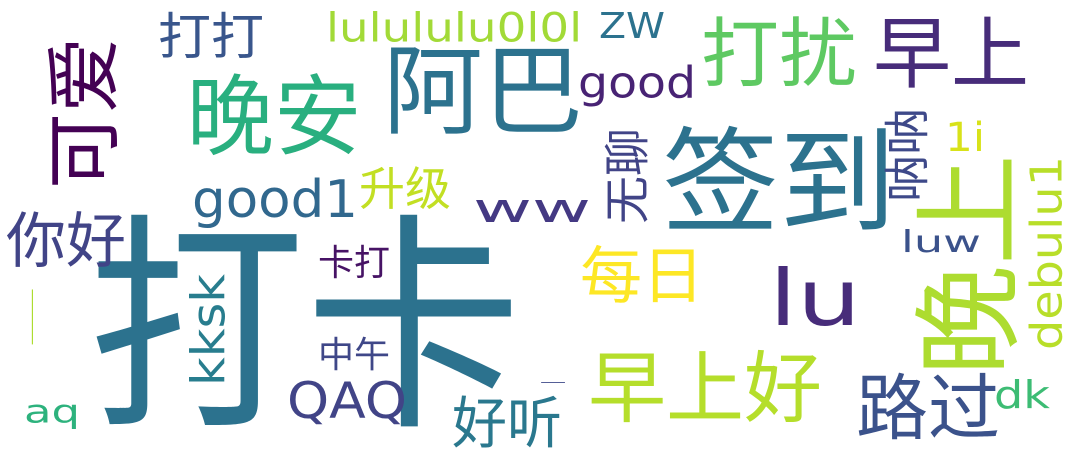 This screenshot has height=463, width=1080. What do you see at coordinates (908, 155) in the screenshot?
I see `word-nana: 呐呐` at bounding box center [908, 155].